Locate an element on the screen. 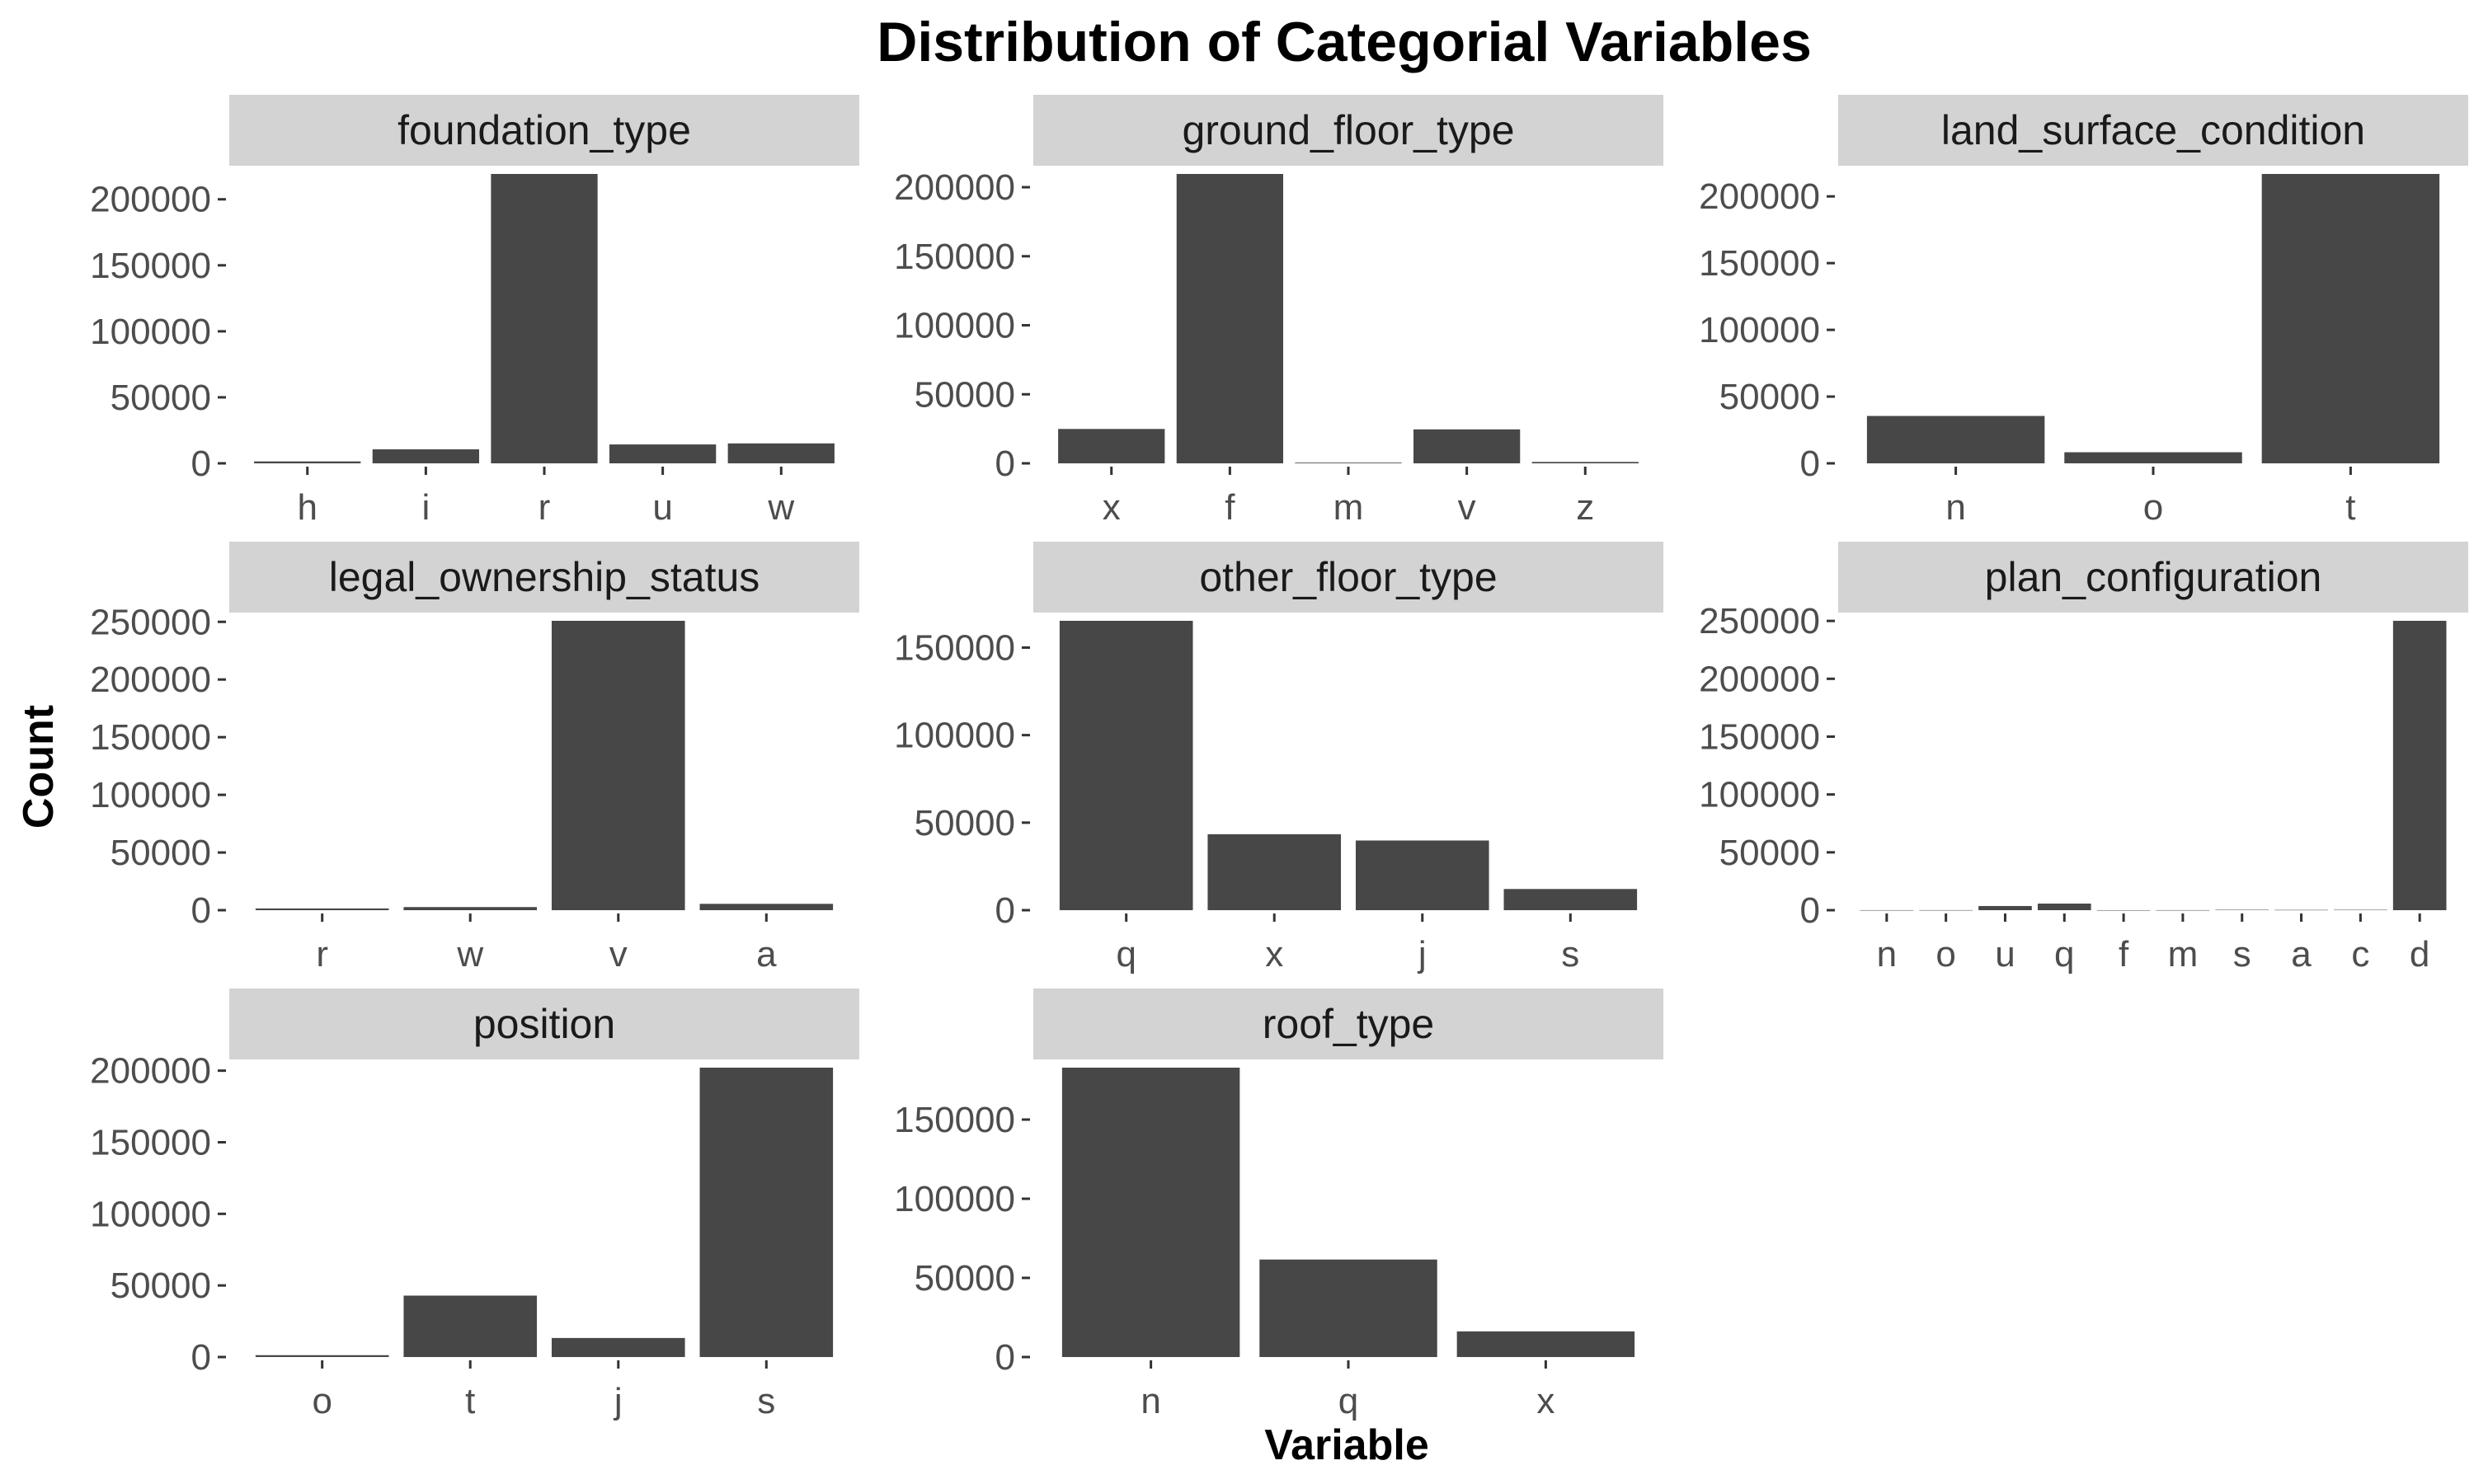 The width and height of the screenshot is (2474, 1484). bar-other_floor_type-j is located at coordinates (1422, 875).